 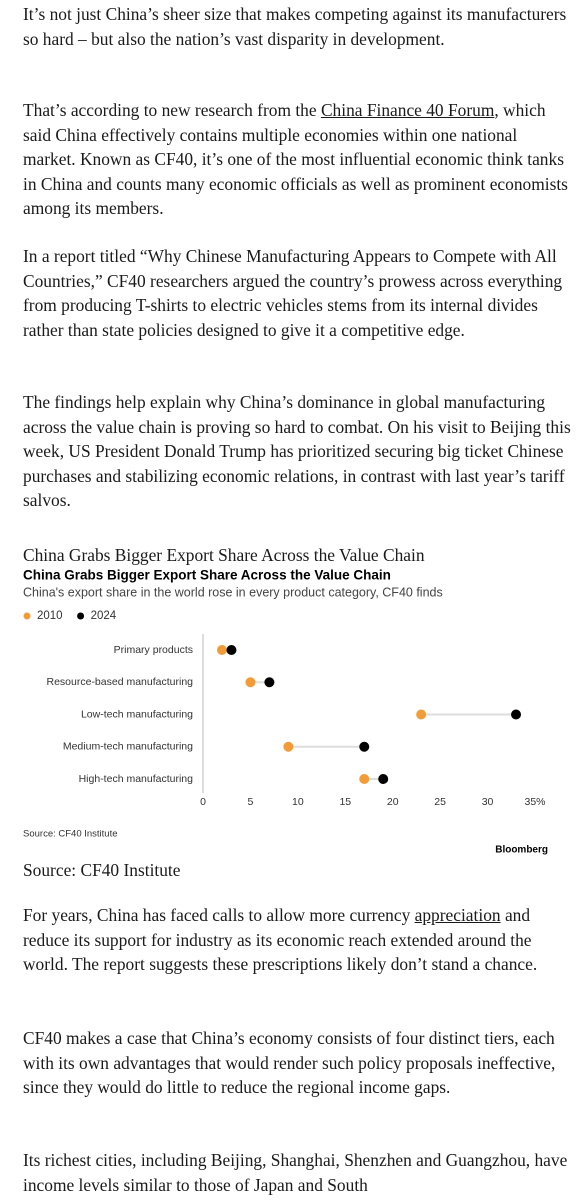 I want to click on x-tick-label: 15, so click(x=345, y=802).